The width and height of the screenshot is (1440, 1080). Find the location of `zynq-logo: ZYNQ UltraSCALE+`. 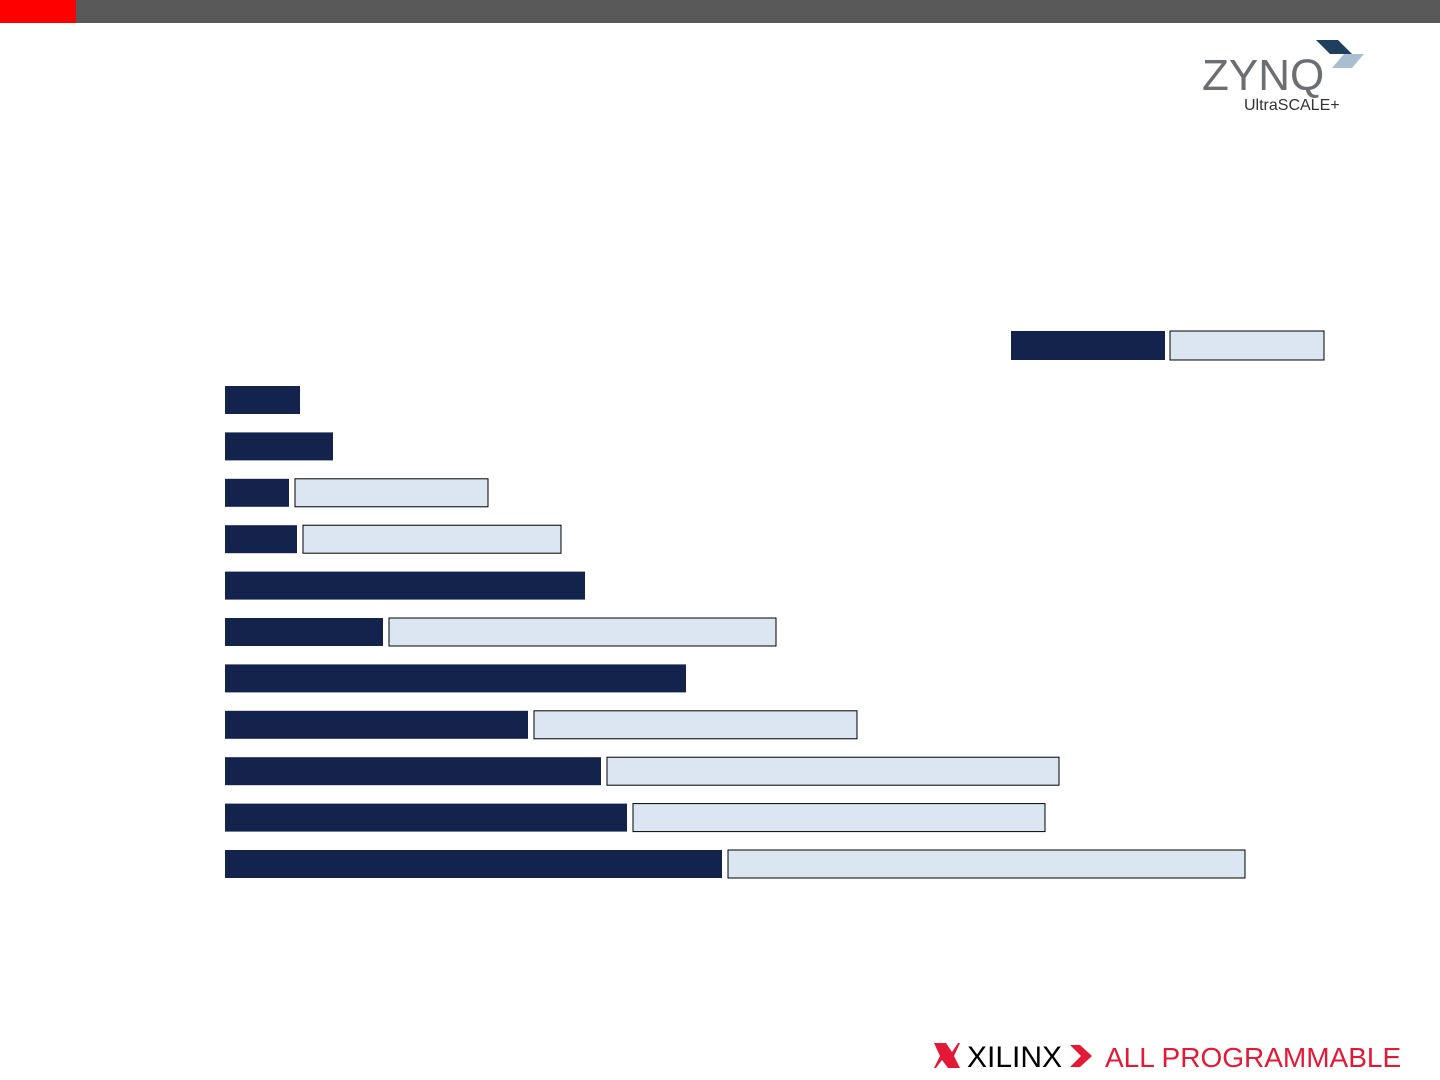

zynq-logo: ZYNQ UltraSCALE+ is located at coordinates (1283, 77).